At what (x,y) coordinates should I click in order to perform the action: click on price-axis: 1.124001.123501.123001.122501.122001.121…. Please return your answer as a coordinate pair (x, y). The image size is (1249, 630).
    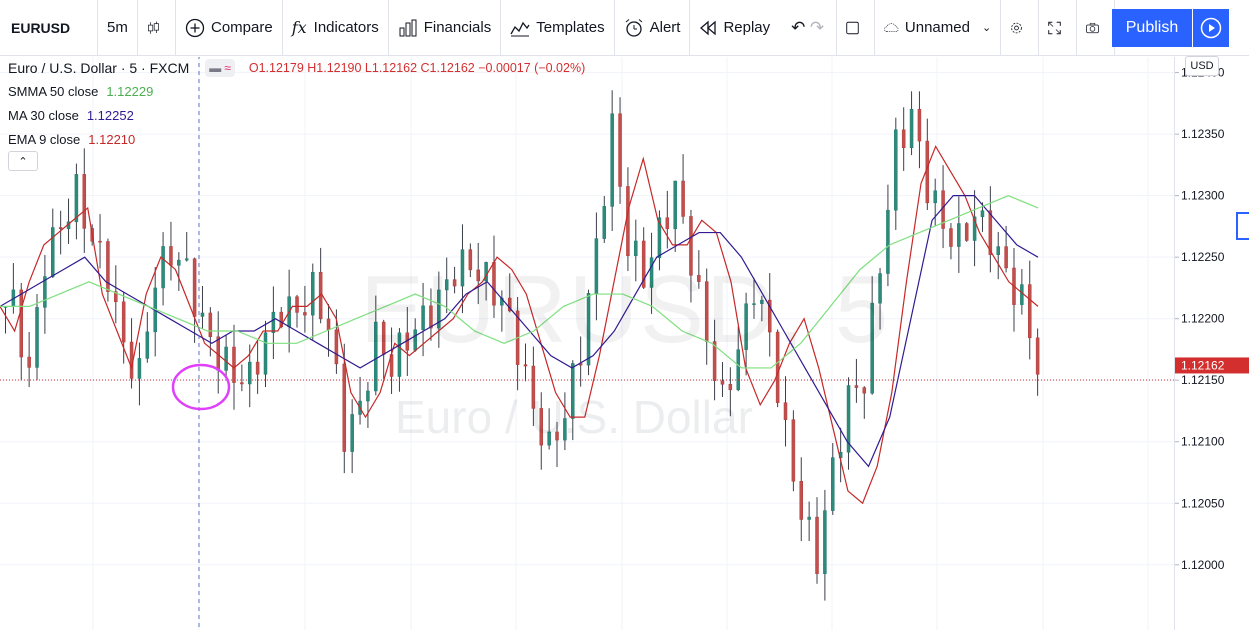
    Looking at the image, I should click on (1211, 343).